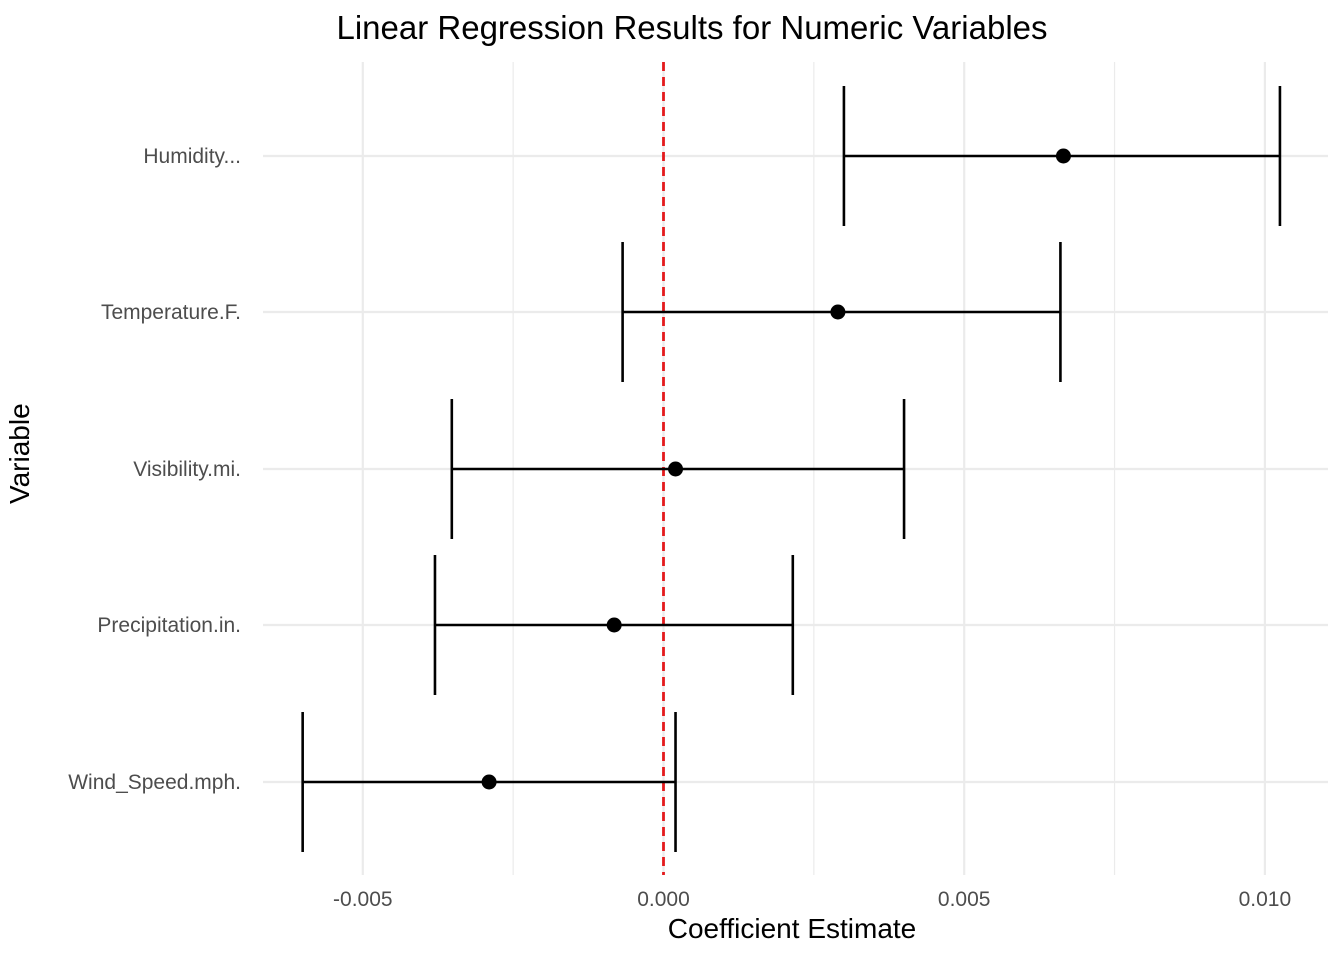  What do you see at coordinates (363, 899) in the screenshot?
I see `x-tick-label: -0.005` at bounding box center [363, 899].